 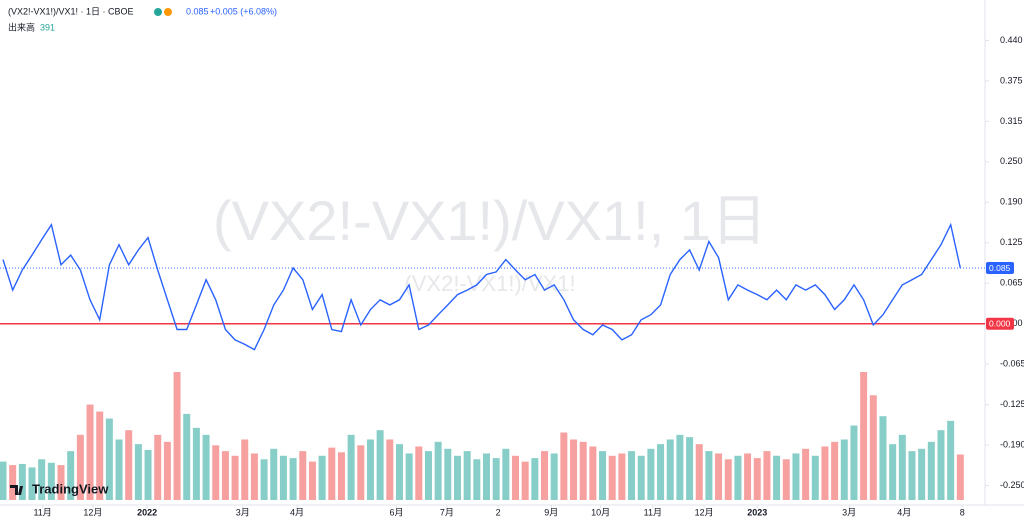 I want to click on x-tick-label: 2023, so click(x=757, y=512).